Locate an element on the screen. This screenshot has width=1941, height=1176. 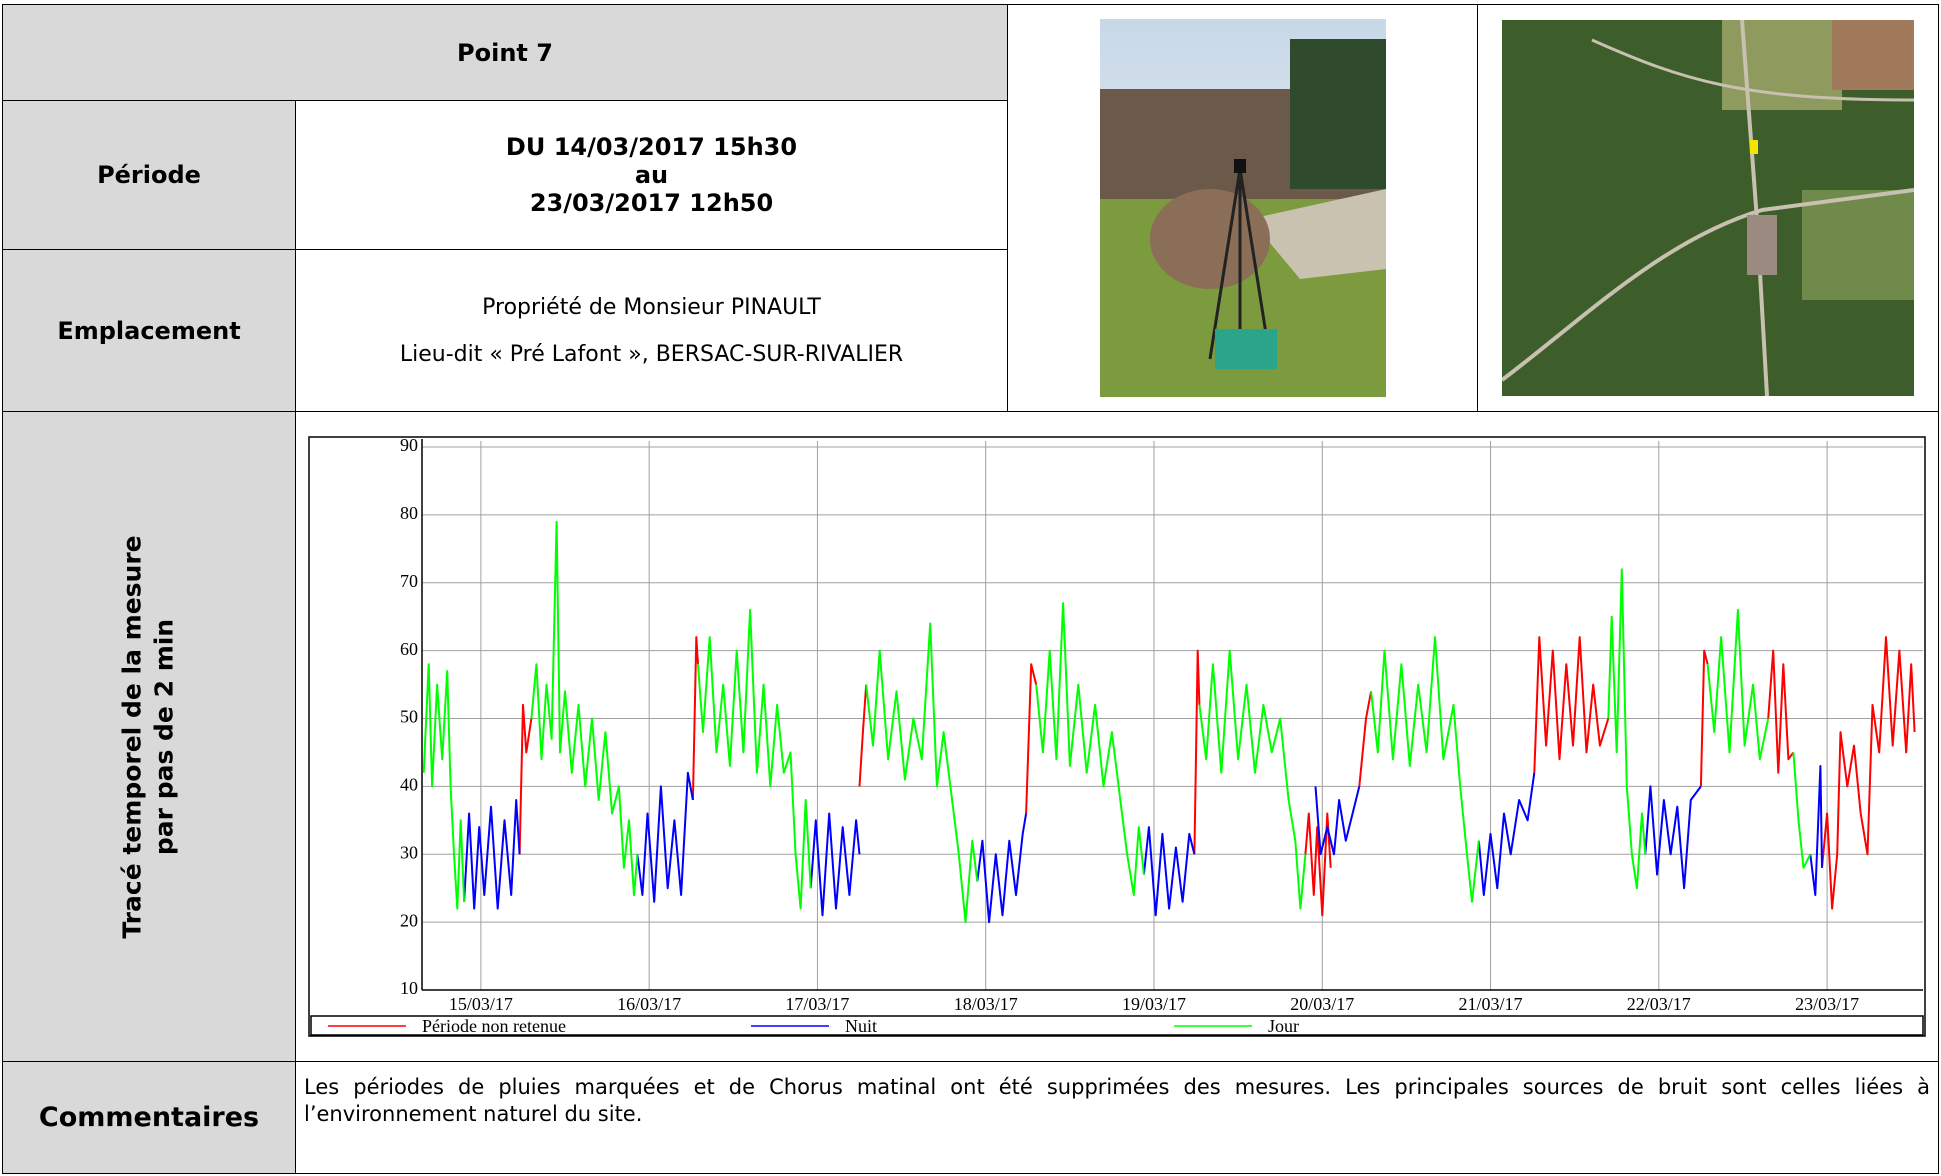
site-photo is located at coordinates (1242, 208).